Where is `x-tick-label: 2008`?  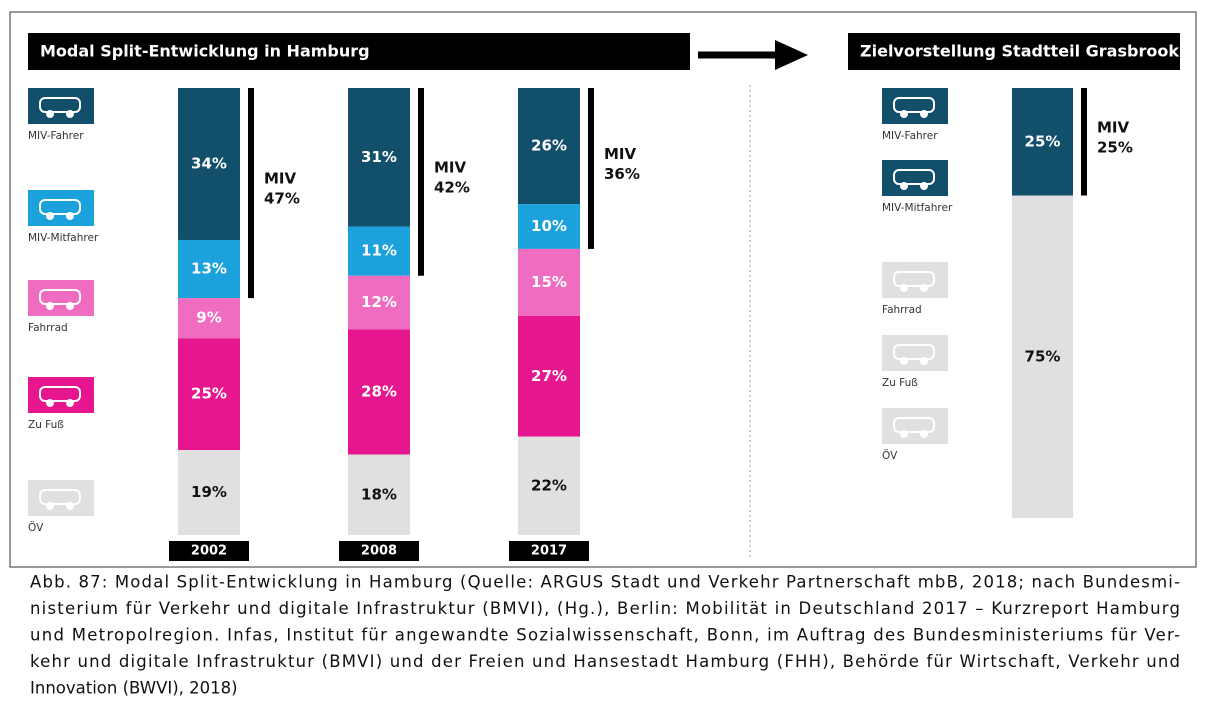 x-tick-label: 2008 is located at coordinates (379, 551).